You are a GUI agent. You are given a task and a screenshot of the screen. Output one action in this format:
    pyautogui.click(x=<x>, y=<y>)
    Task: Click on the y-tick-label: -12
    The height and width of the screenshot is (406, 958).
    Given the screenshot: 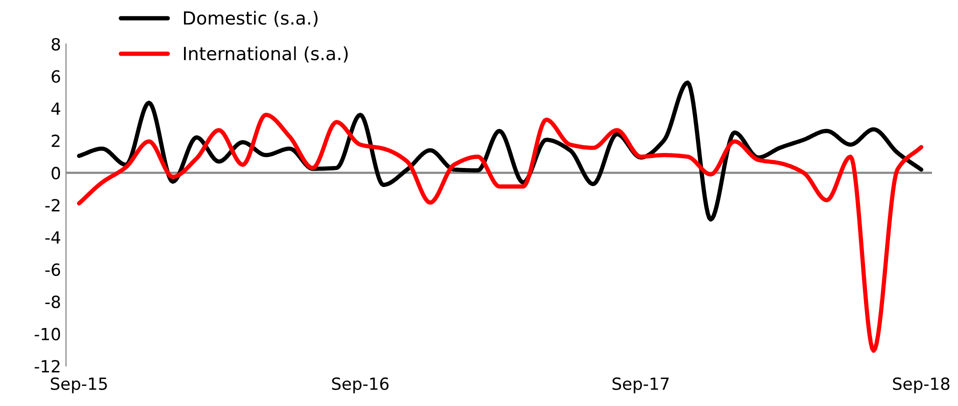 What is the action you would take?
    pyautogui.click(x=47, y=366)
    